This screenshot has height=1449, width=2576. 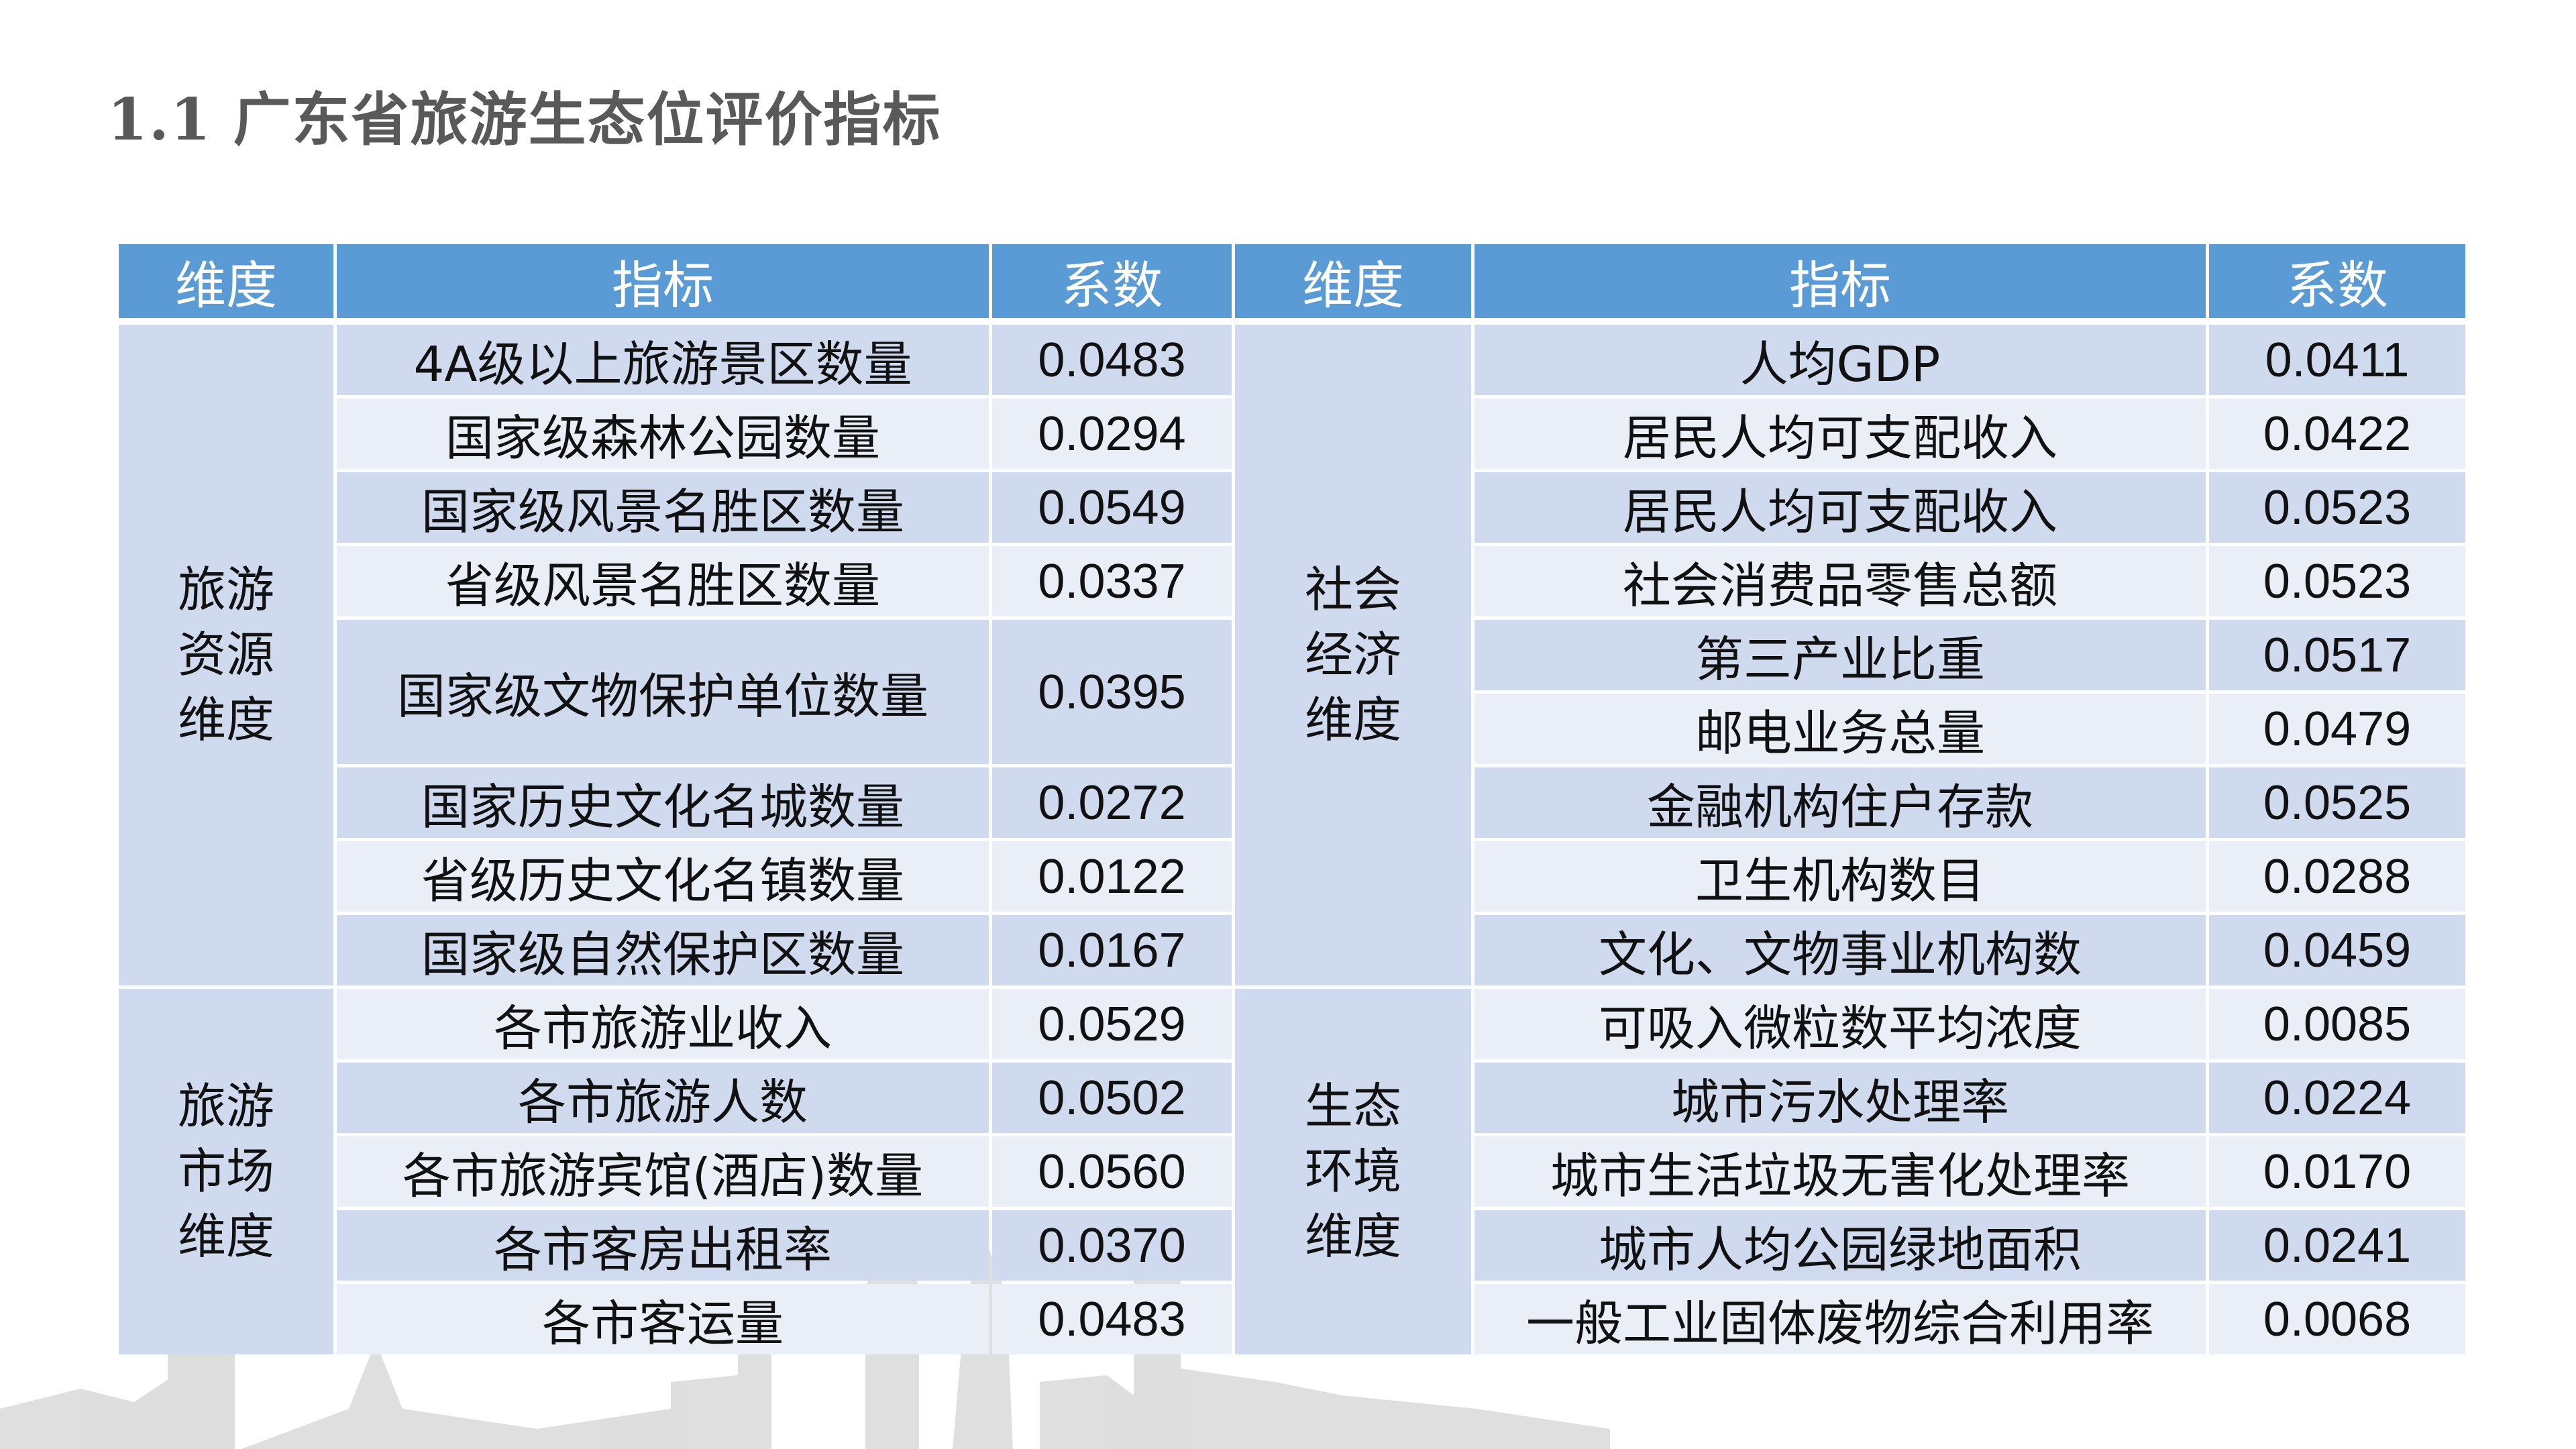 What do you see at coordinates (663, 1024) in the screenshot?
I see `indicator-cell: 各市旅游业收入` at bounding box center [663, 1024].